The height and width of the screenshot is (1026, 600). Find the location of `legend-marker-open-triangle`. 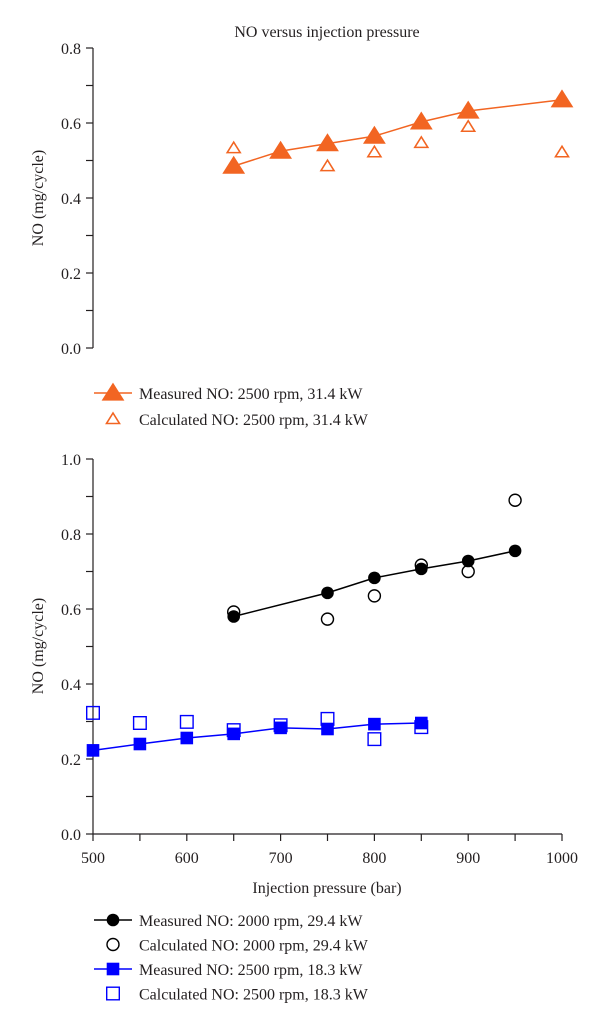

legend-marker-open-triangle is located at coordinates (113, 418).